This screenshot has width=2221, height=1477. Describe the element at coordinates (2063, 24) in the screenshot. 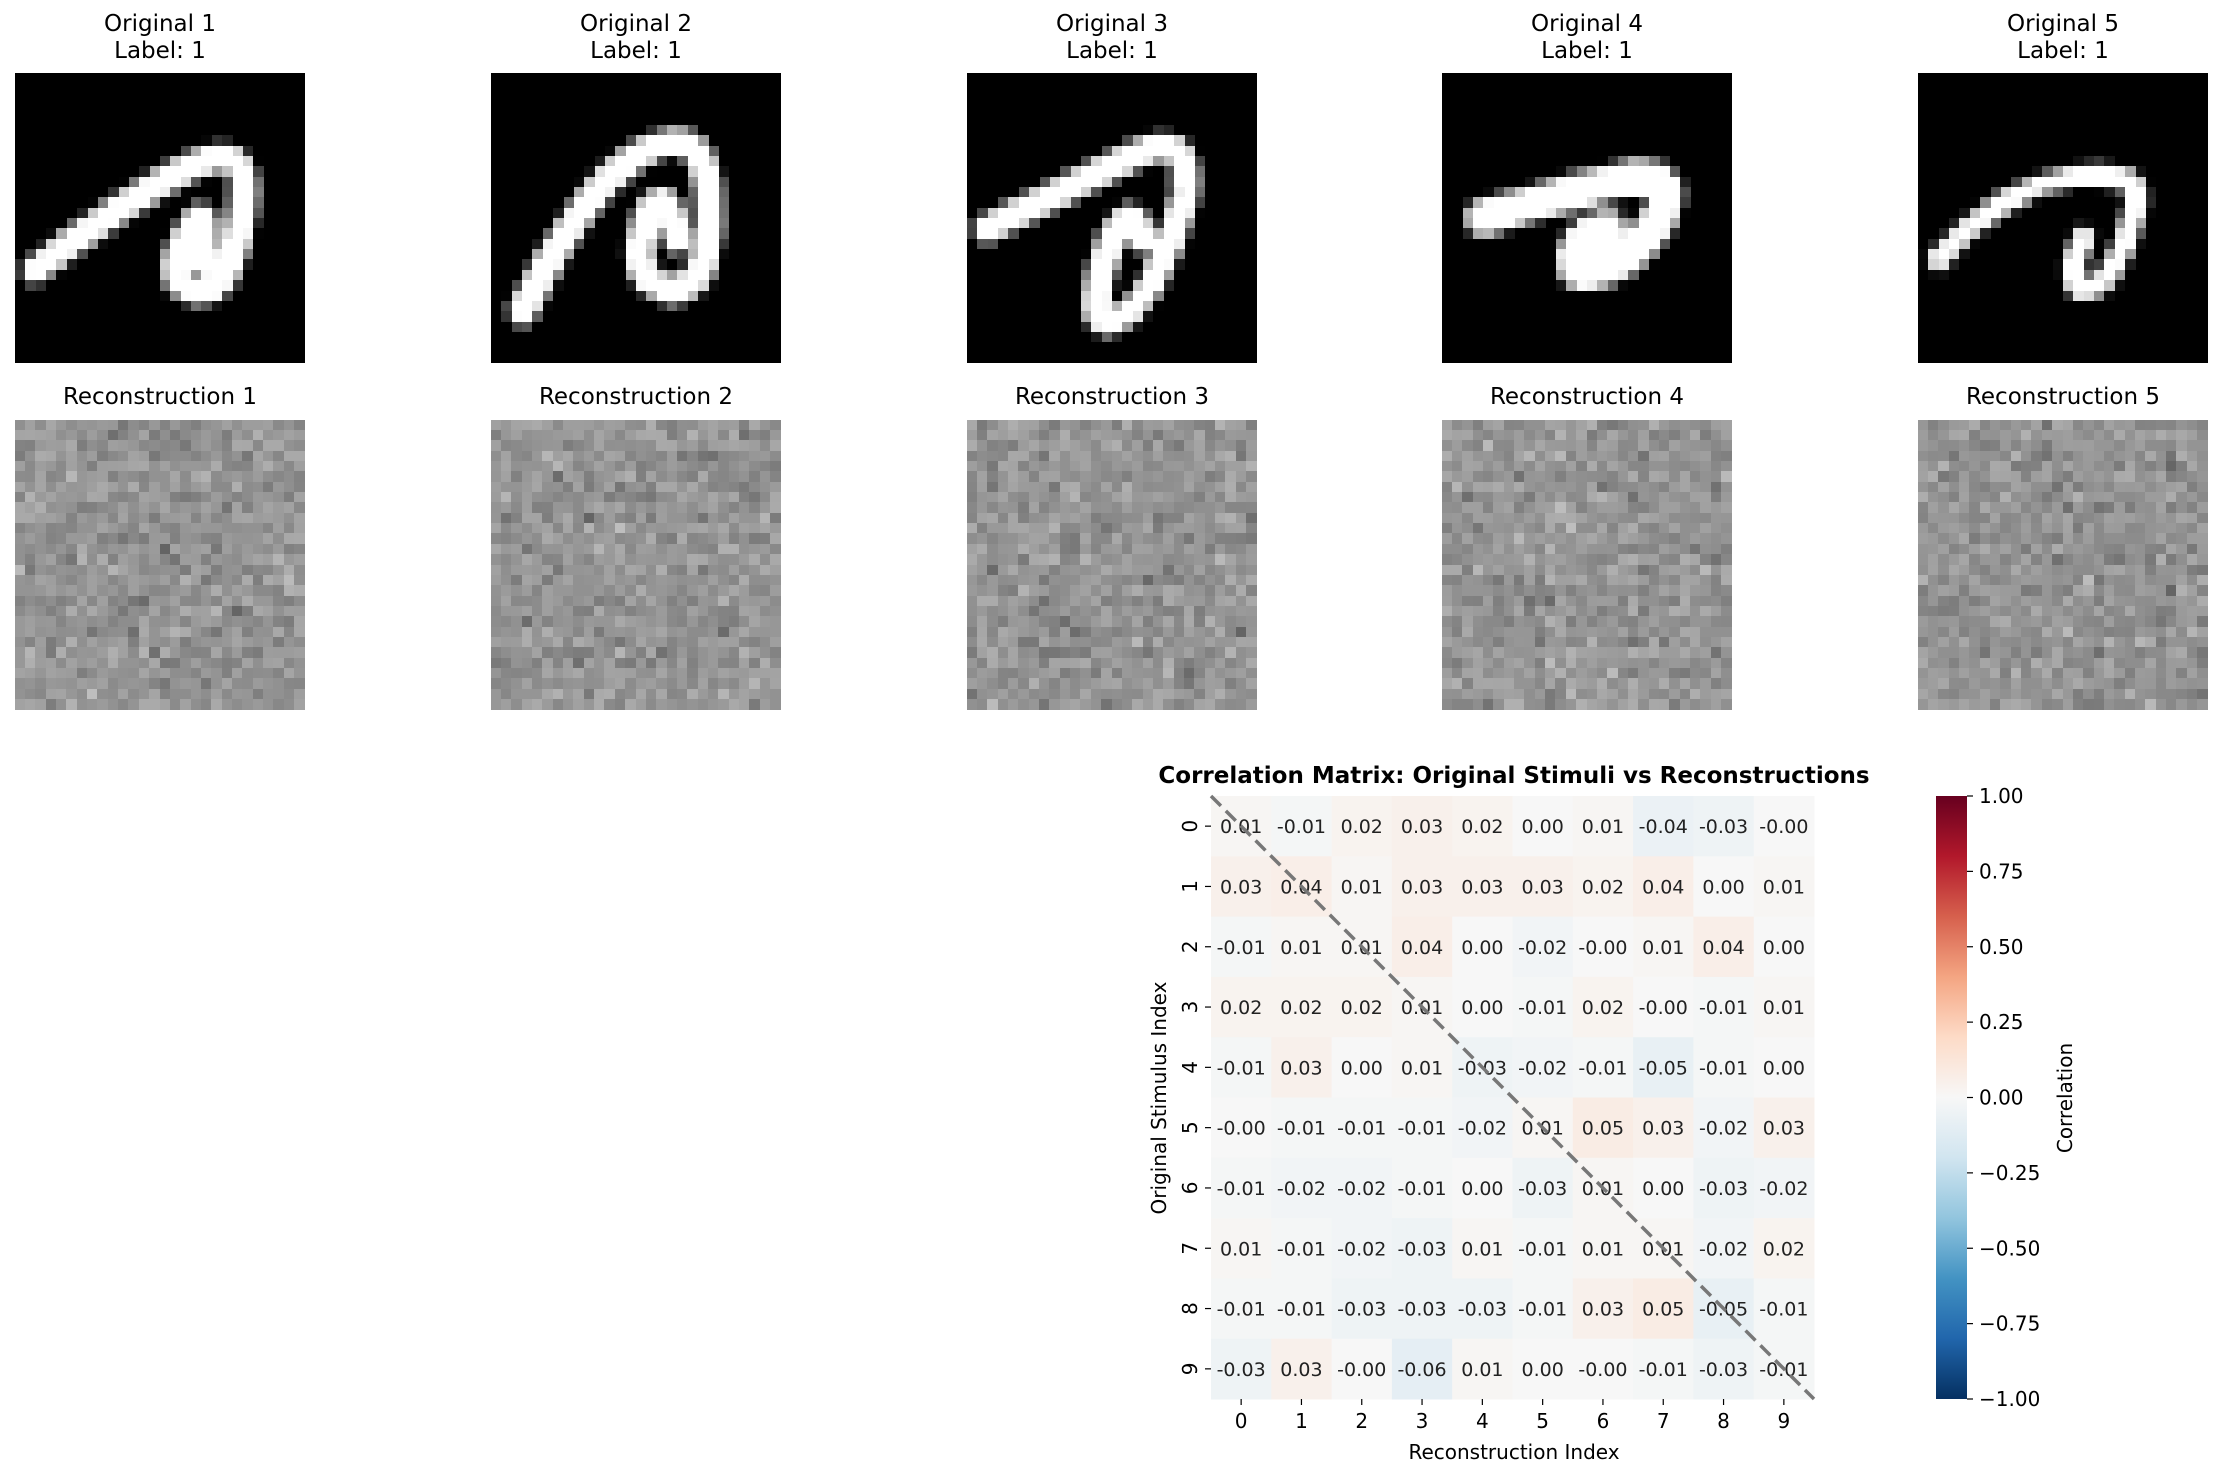

I see `original-title-5: Original 5` at that location.